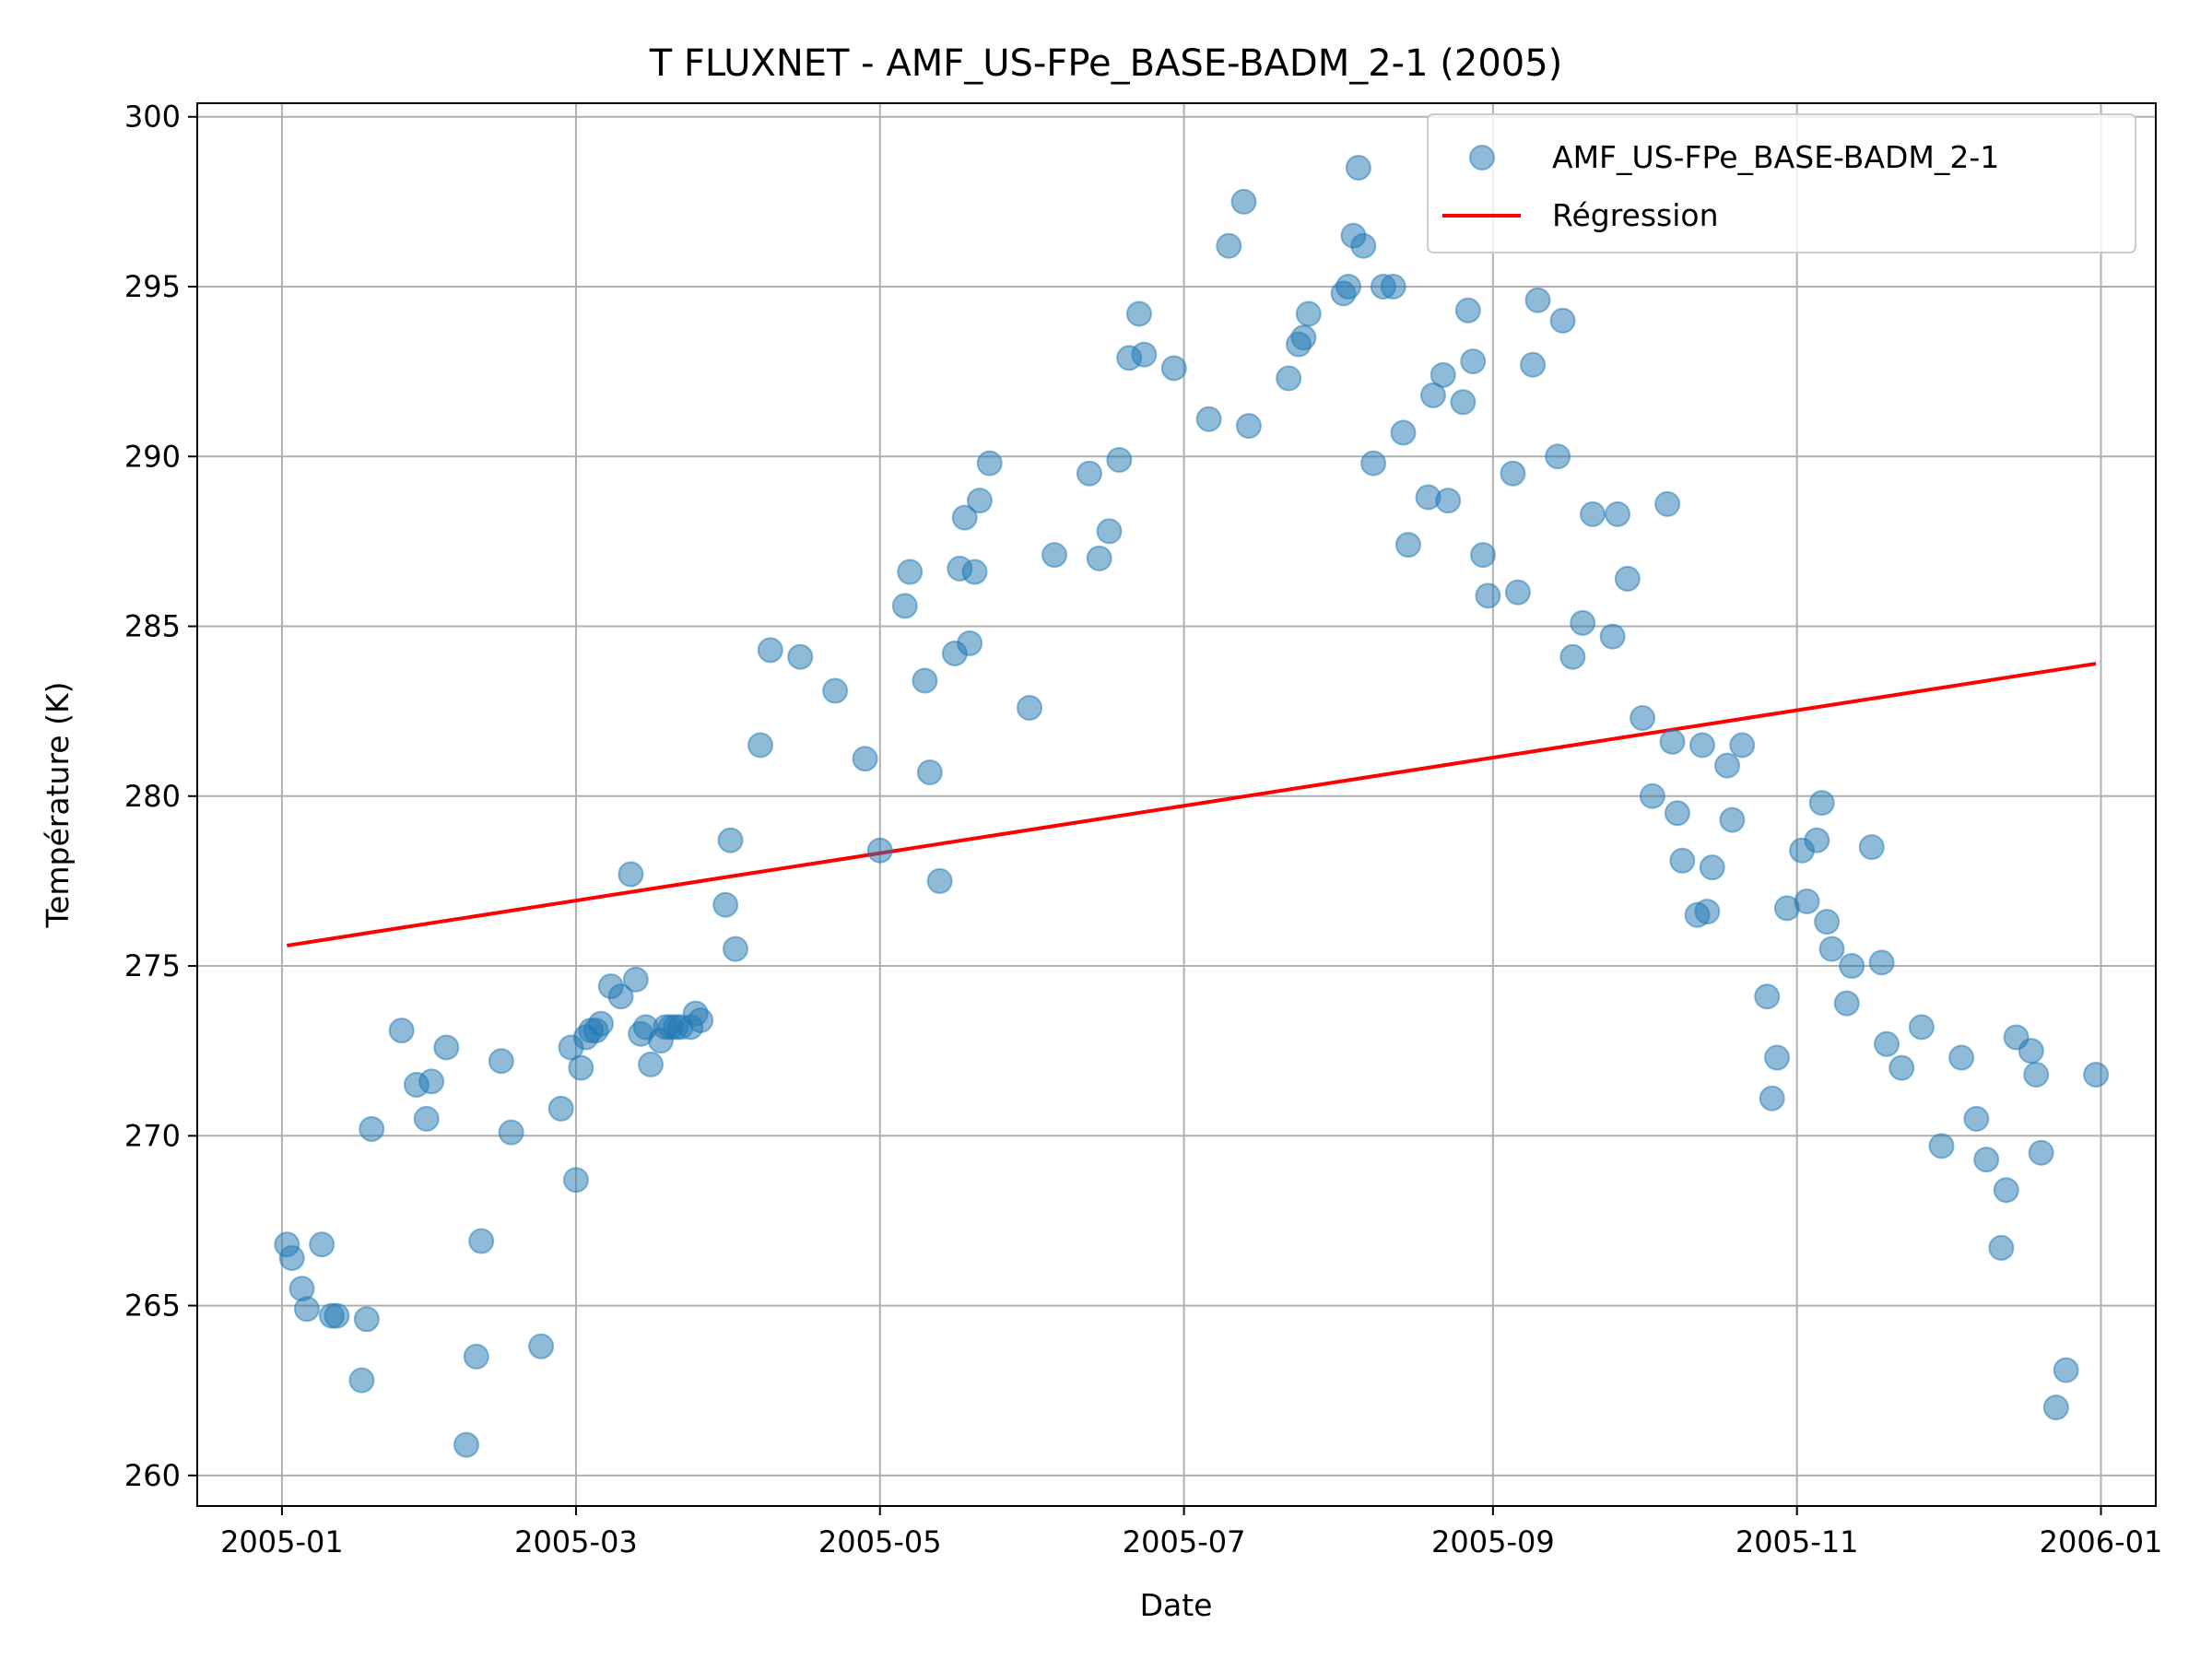 The width and height of the screenshot is (2212, 1659). I want to click on x-tick-label: 2005-01, so click(282, 1541).